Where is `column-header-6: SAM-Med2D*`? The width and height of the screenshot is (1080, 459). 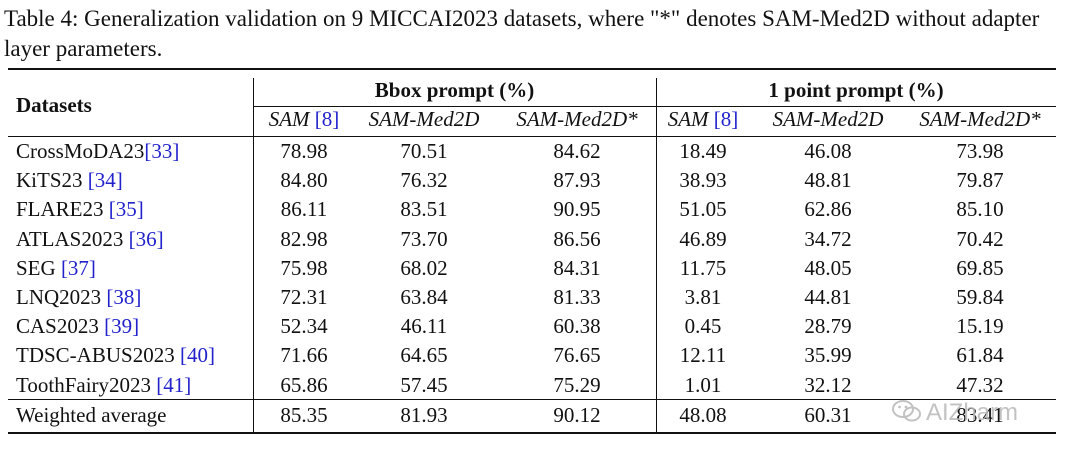 column-header-6: SAM-Med2D* is located at coordinates (980, 119).